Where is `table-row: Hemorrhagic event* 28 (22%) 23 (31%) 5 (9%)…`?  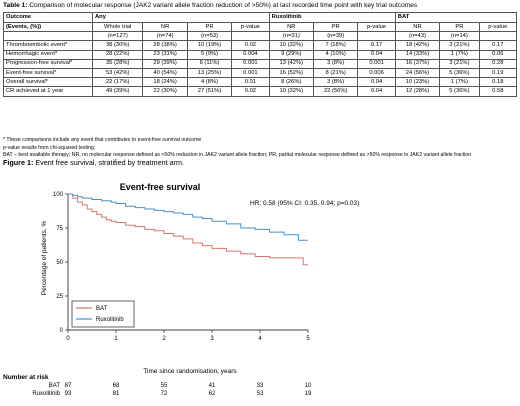 table-row: Hemorrhagic event* 28 (22%) 23 (31%) 5 (9%)… is located at coordinates (260, 54).